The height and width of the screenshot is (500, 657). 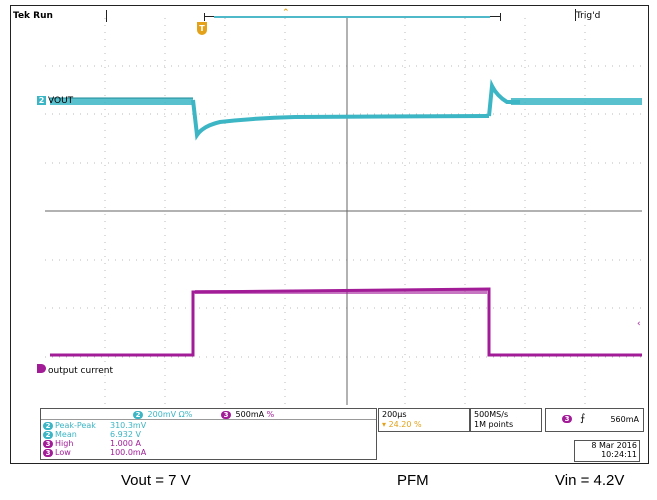 I want to click on trigger-status: Trig'd, so click(x=588, y=16).